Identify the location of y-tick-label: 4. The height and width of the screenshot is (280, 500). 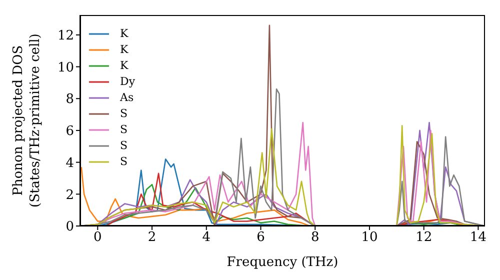
(70, 163).